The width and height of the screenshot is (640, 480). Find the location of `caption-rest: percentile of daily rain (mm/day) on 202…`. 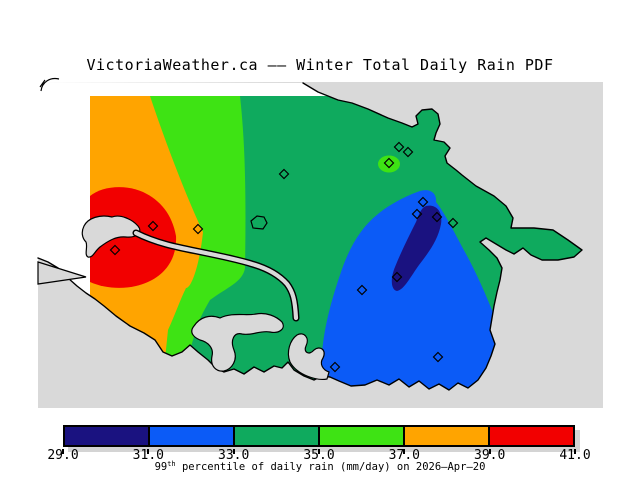

caption-rest: percentile of daily rain (mm/day) on 202… is located at coordinates (330, 467).